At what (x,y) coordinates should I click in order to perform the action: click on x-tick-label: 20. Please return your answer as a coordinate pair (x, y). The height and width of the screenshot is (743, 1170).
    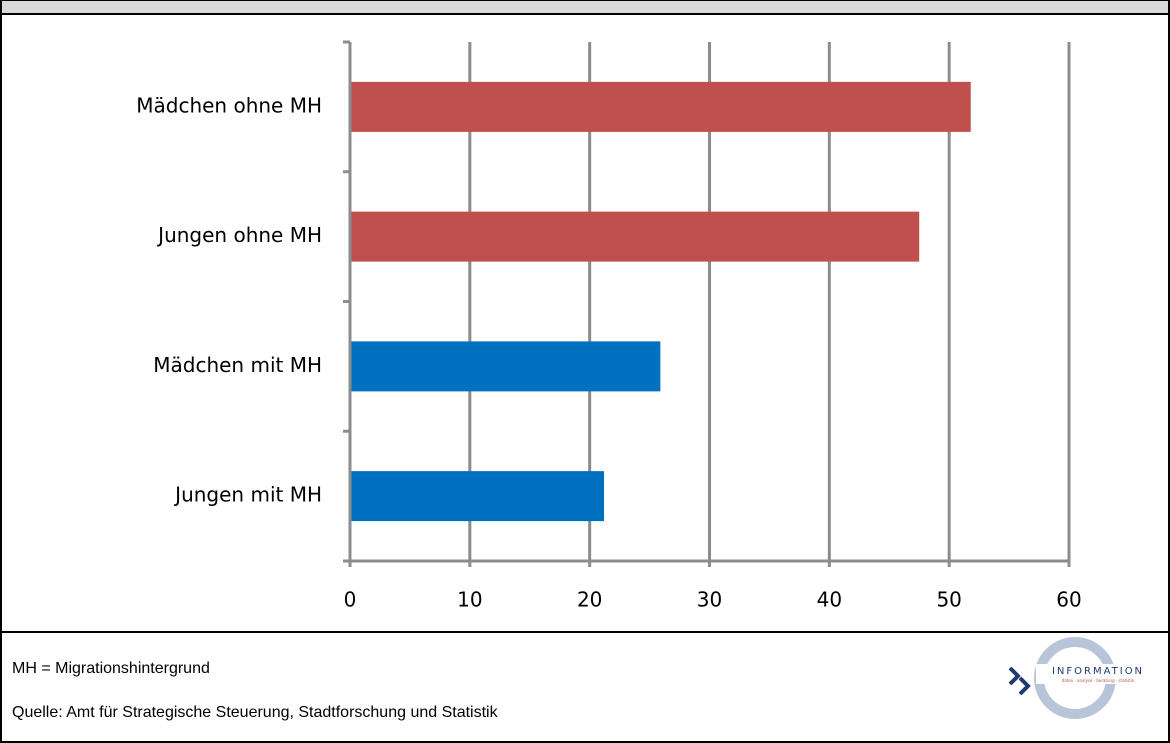
    Looking at the image, I should click on (589, 600).